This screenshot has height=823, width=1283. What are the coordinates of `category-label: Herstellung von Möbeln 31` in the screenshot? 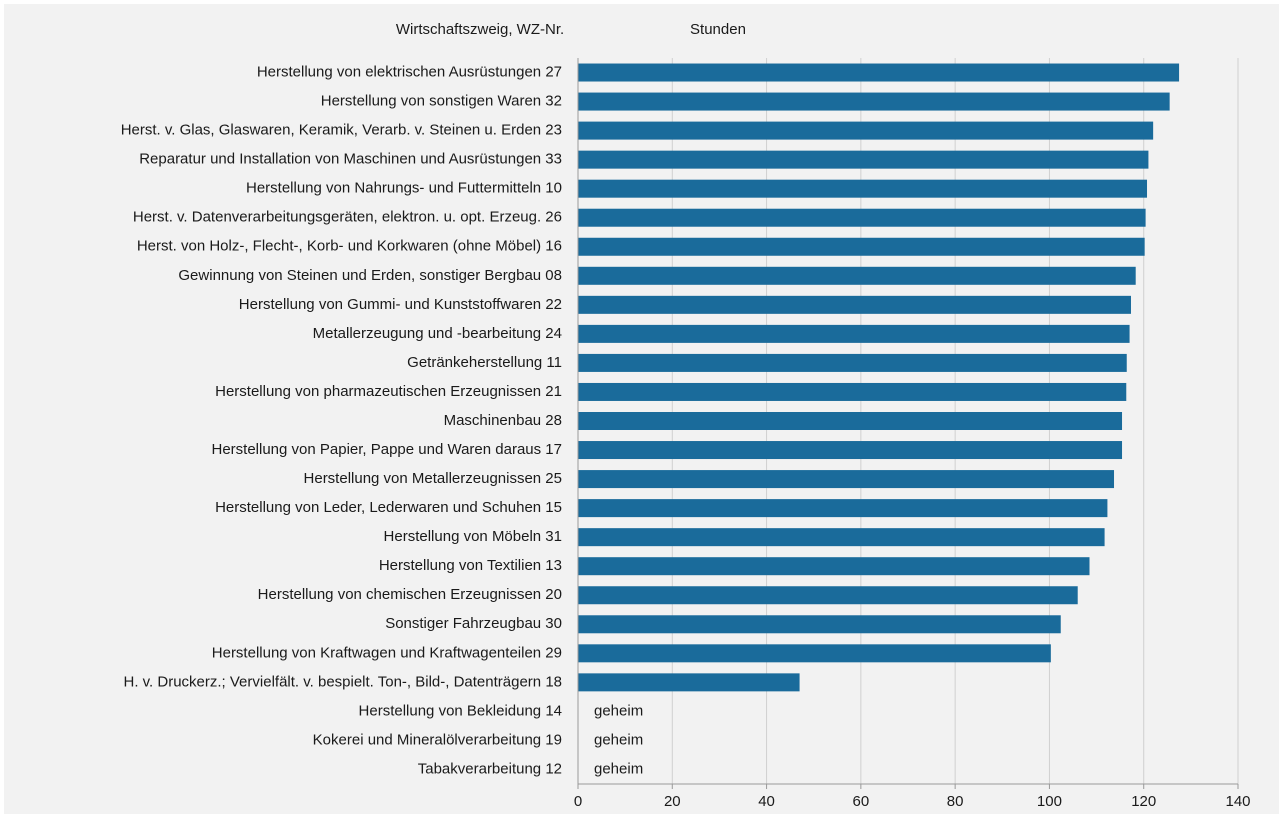 It's located at (473, 536).